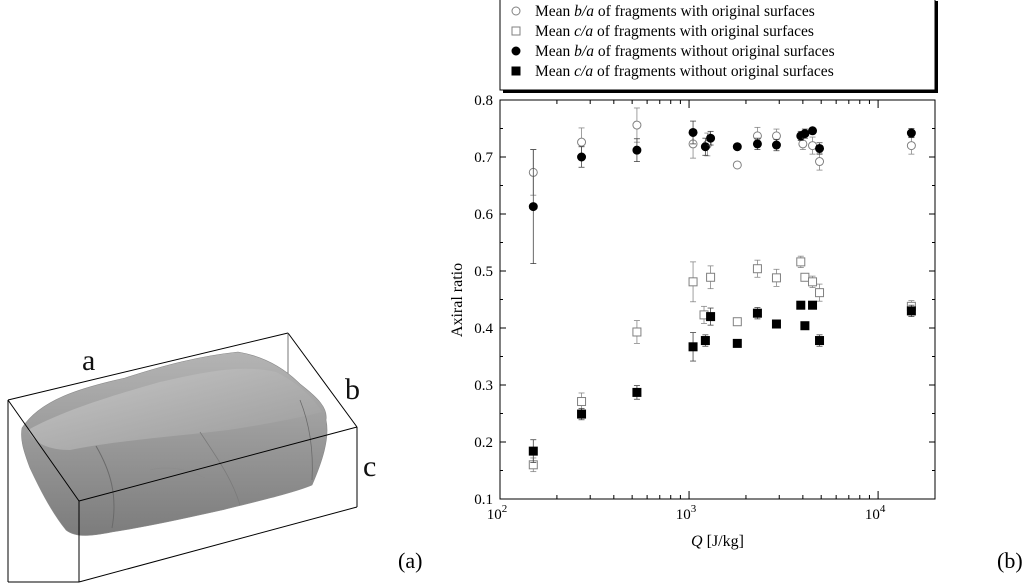 This screenshot has height=583, width=1032. Describe the element at coordinates (686, 513) in the screenshot. I see `x-tick-label: 10³` at that location.